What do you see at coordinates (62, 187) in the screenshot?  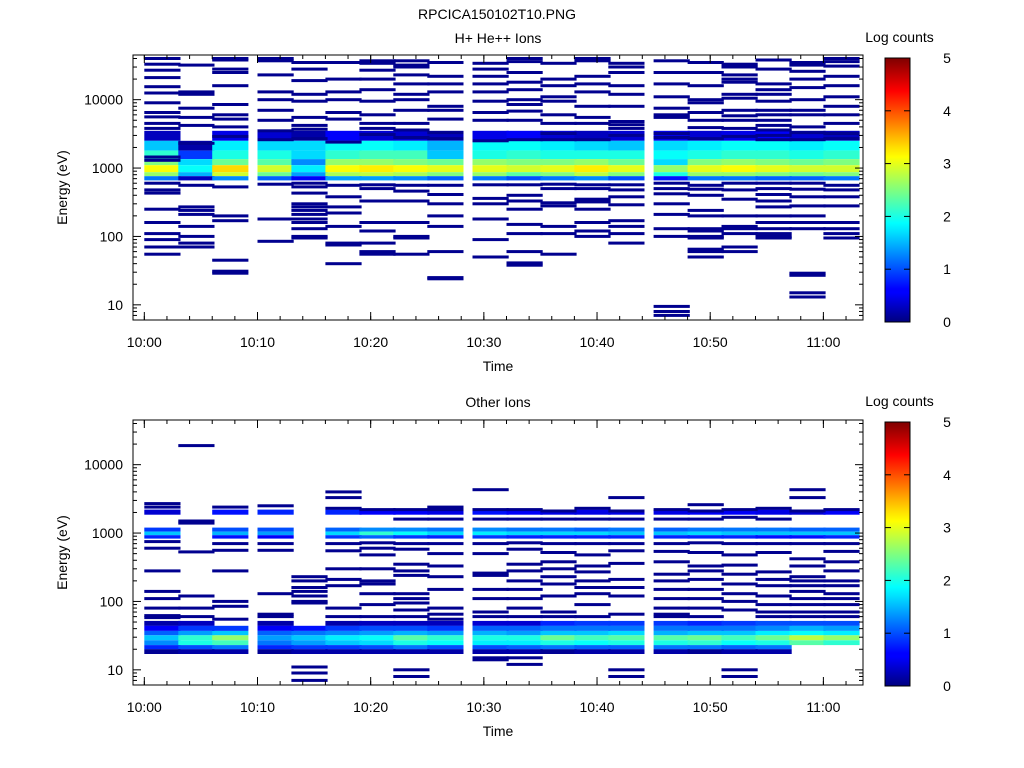 I see `y-axis-label: Energy (eV)` at bounding box center [62, 187].